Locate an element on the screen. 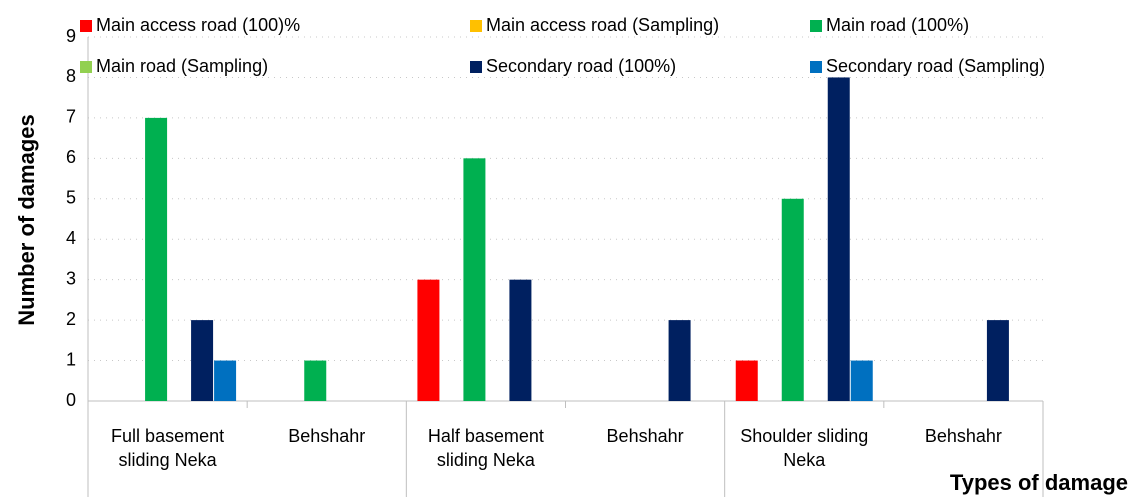 This screenshot has height=497, width=1132. y-tick-label: 3 is located at coordinates (71, 278).